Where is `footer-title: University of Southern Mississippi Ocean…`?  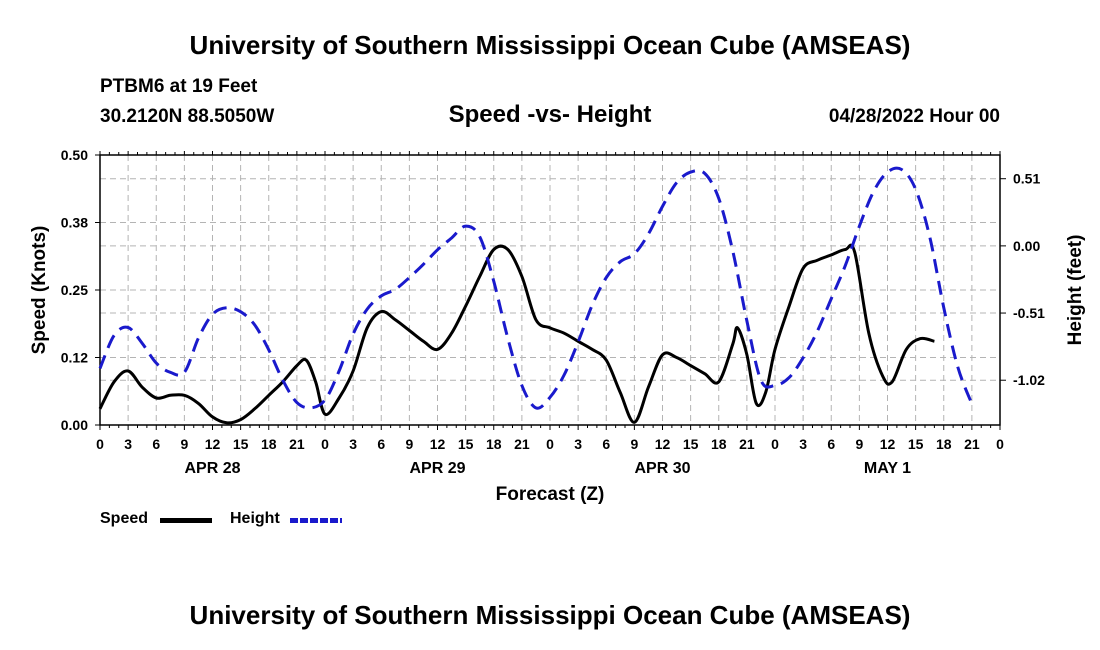
footer-title: University of Southern Mississippi Ocean… is located at coordinates (550, 615).